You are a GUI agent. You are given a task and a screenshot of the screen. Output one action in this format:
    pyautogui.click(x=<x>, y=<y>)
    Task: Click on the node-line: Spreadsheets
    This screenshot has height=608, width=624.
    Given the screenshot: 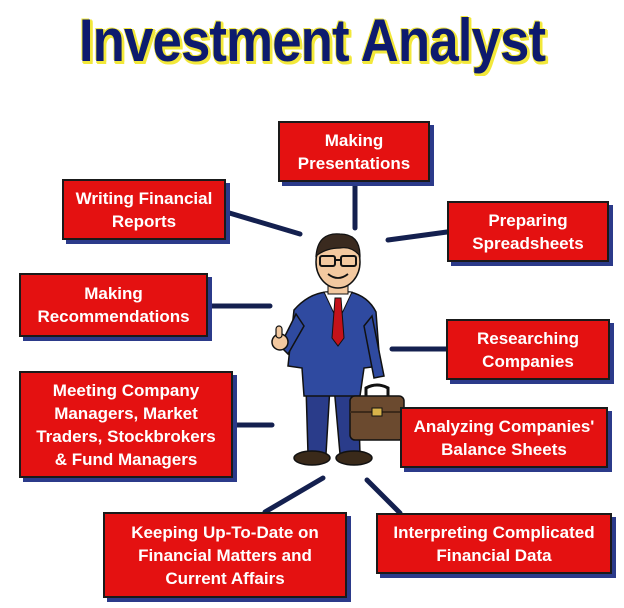 What is the action you would take?
    pyautogui.click(x=528, y=243)
    